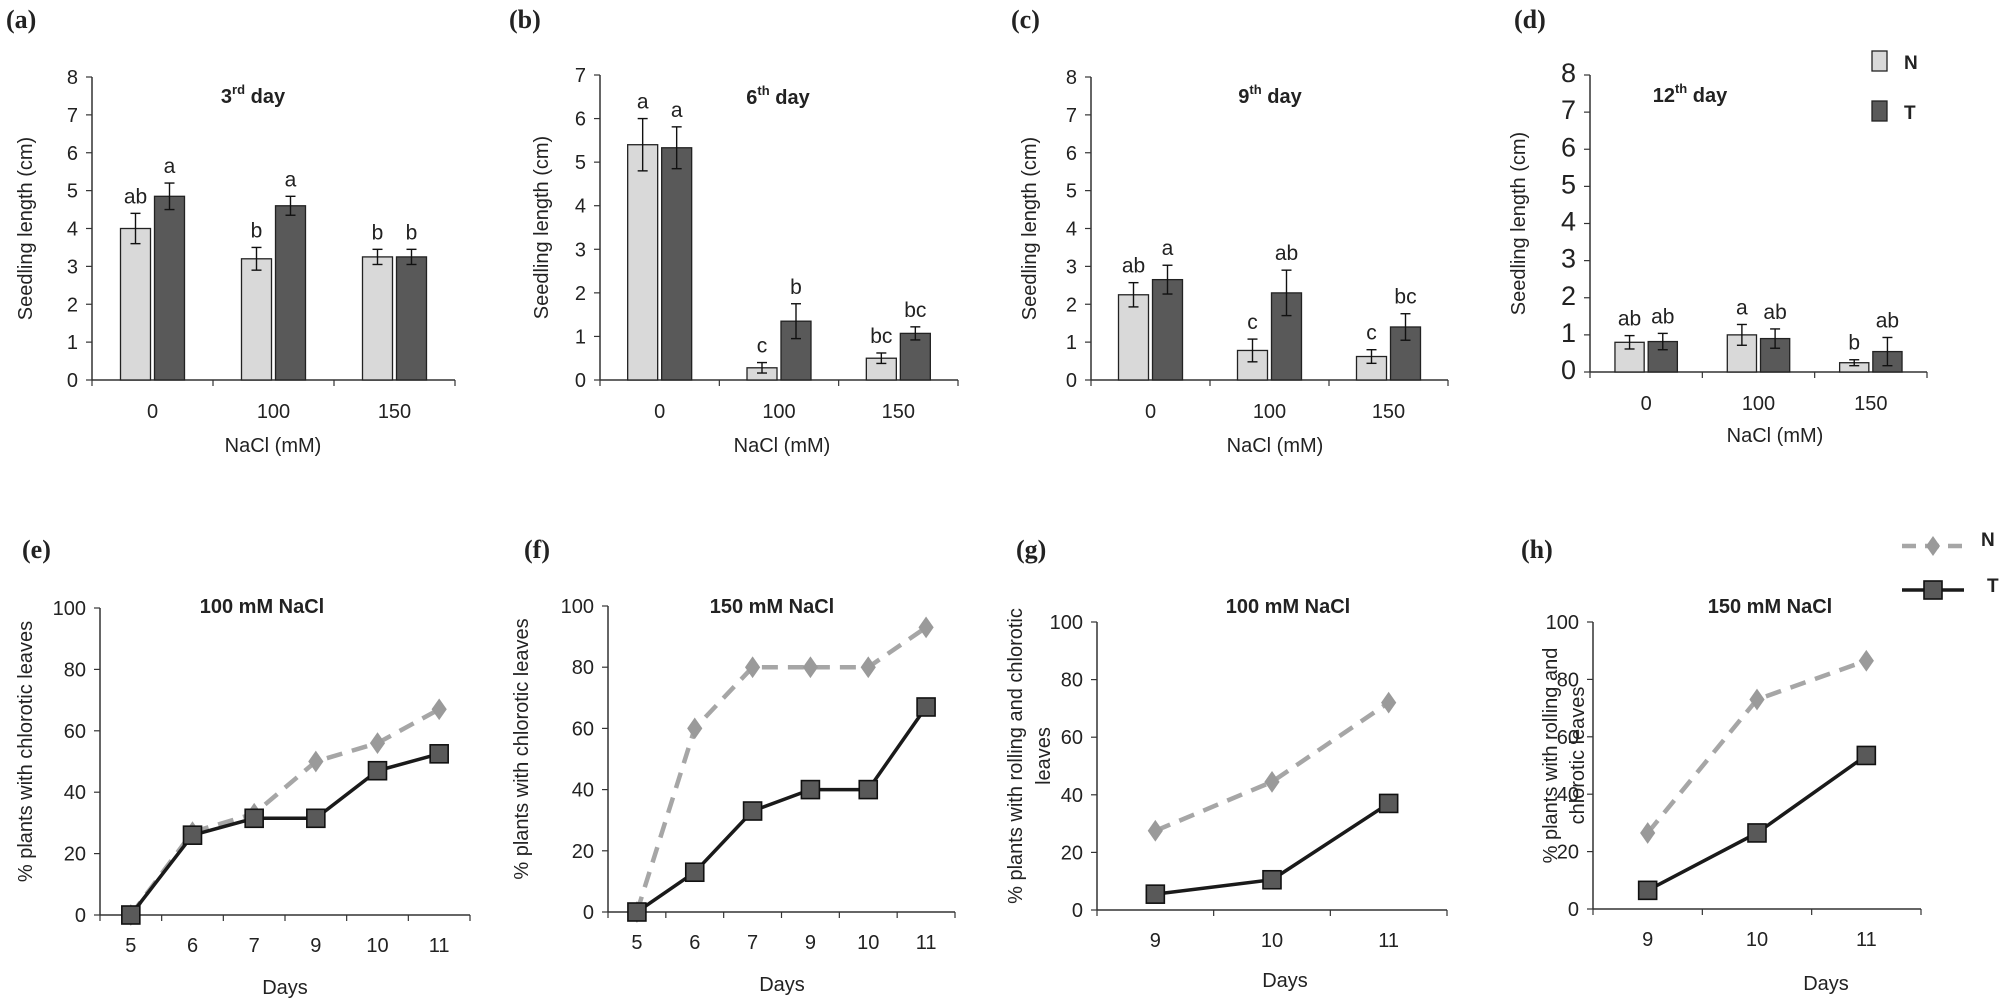  I want to click on y-tick-label: 5, so click(1568, 184).